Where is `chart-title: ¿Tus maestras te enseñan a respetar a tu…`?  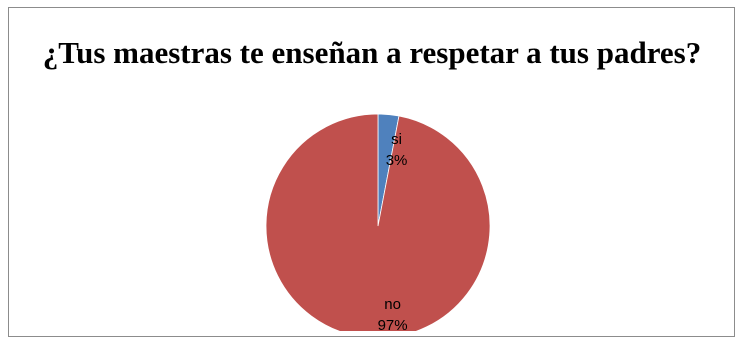 chart-title: ¿Tus maestras te enseñan a respetar a tu… is located at coordinates (372, 52).